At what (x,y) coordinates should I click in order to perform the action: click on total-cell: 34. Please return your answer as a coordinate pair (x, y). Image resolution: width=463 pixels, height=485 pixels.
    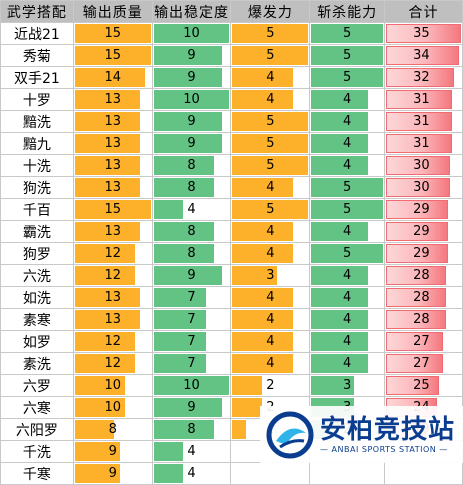
    Looking at the image, I should click on (423, 55).